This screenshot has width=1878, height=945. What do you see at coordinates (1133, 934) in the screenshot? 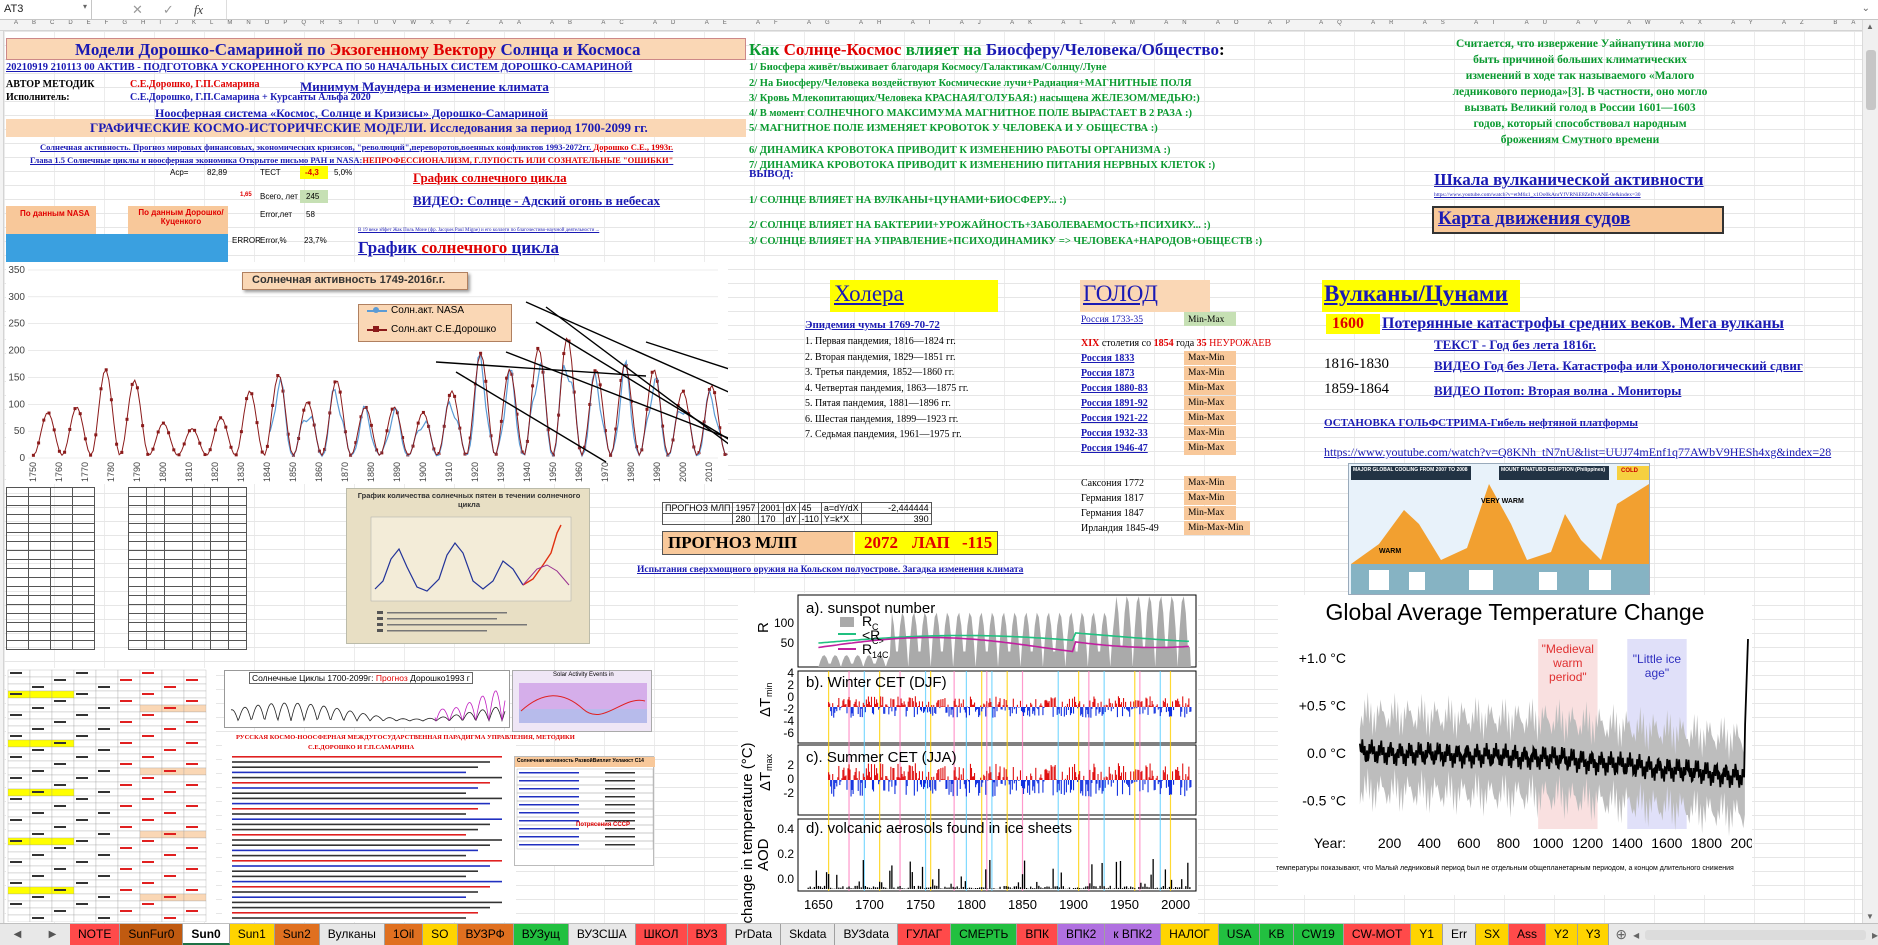
I see `tab-20: к ВПК2` at bounding box center [1133, 934].